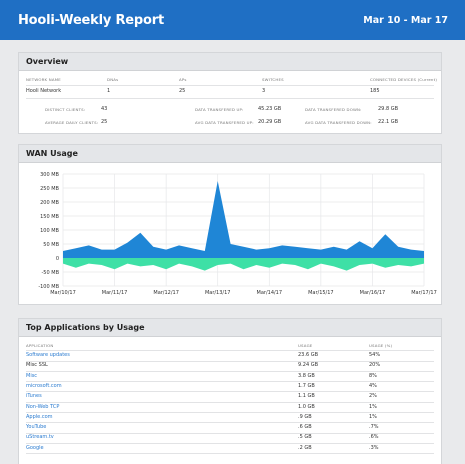 Image resolution: width=465 pixels, height=464 pixels. I want to click on stat-label-avg-data-down: AVG DATA TRANSFERED DOWN:, so click(338, 122).